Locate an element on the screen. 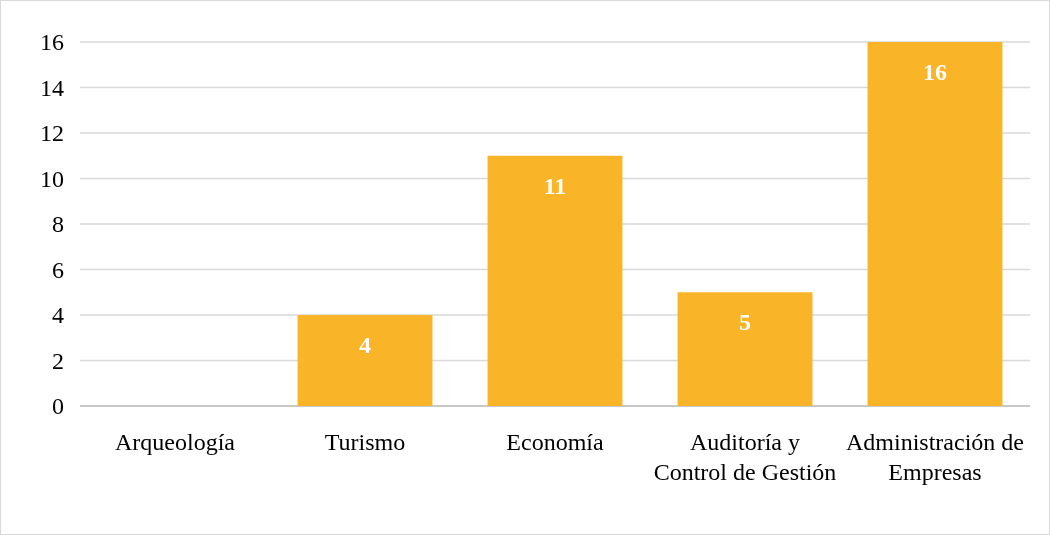 This screenshot has height=535, width=1050. y-tick-label: 12 is located at coordinates (52, 133).